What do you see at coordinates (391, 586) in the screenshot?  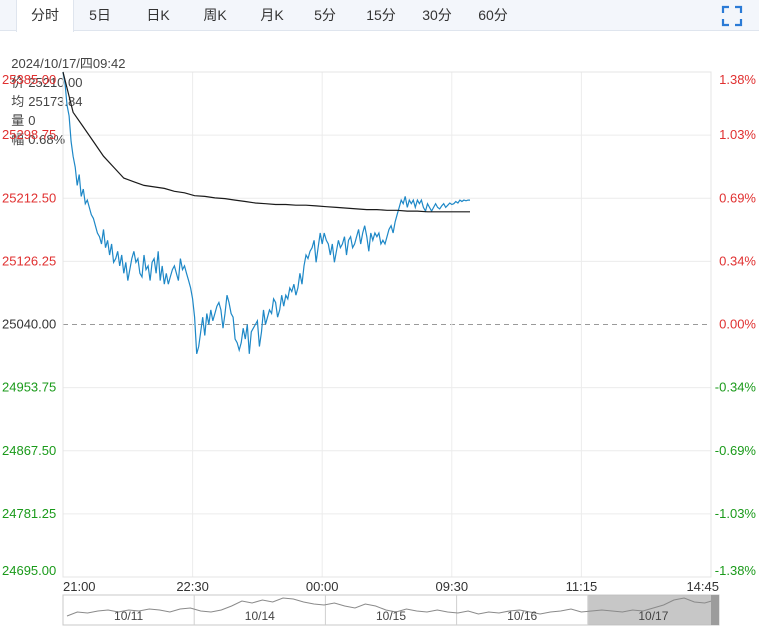 I see `time-axis: 21:00 22:30 00:00 09:30 11:15 14:45` at bounding box center [391, 586].